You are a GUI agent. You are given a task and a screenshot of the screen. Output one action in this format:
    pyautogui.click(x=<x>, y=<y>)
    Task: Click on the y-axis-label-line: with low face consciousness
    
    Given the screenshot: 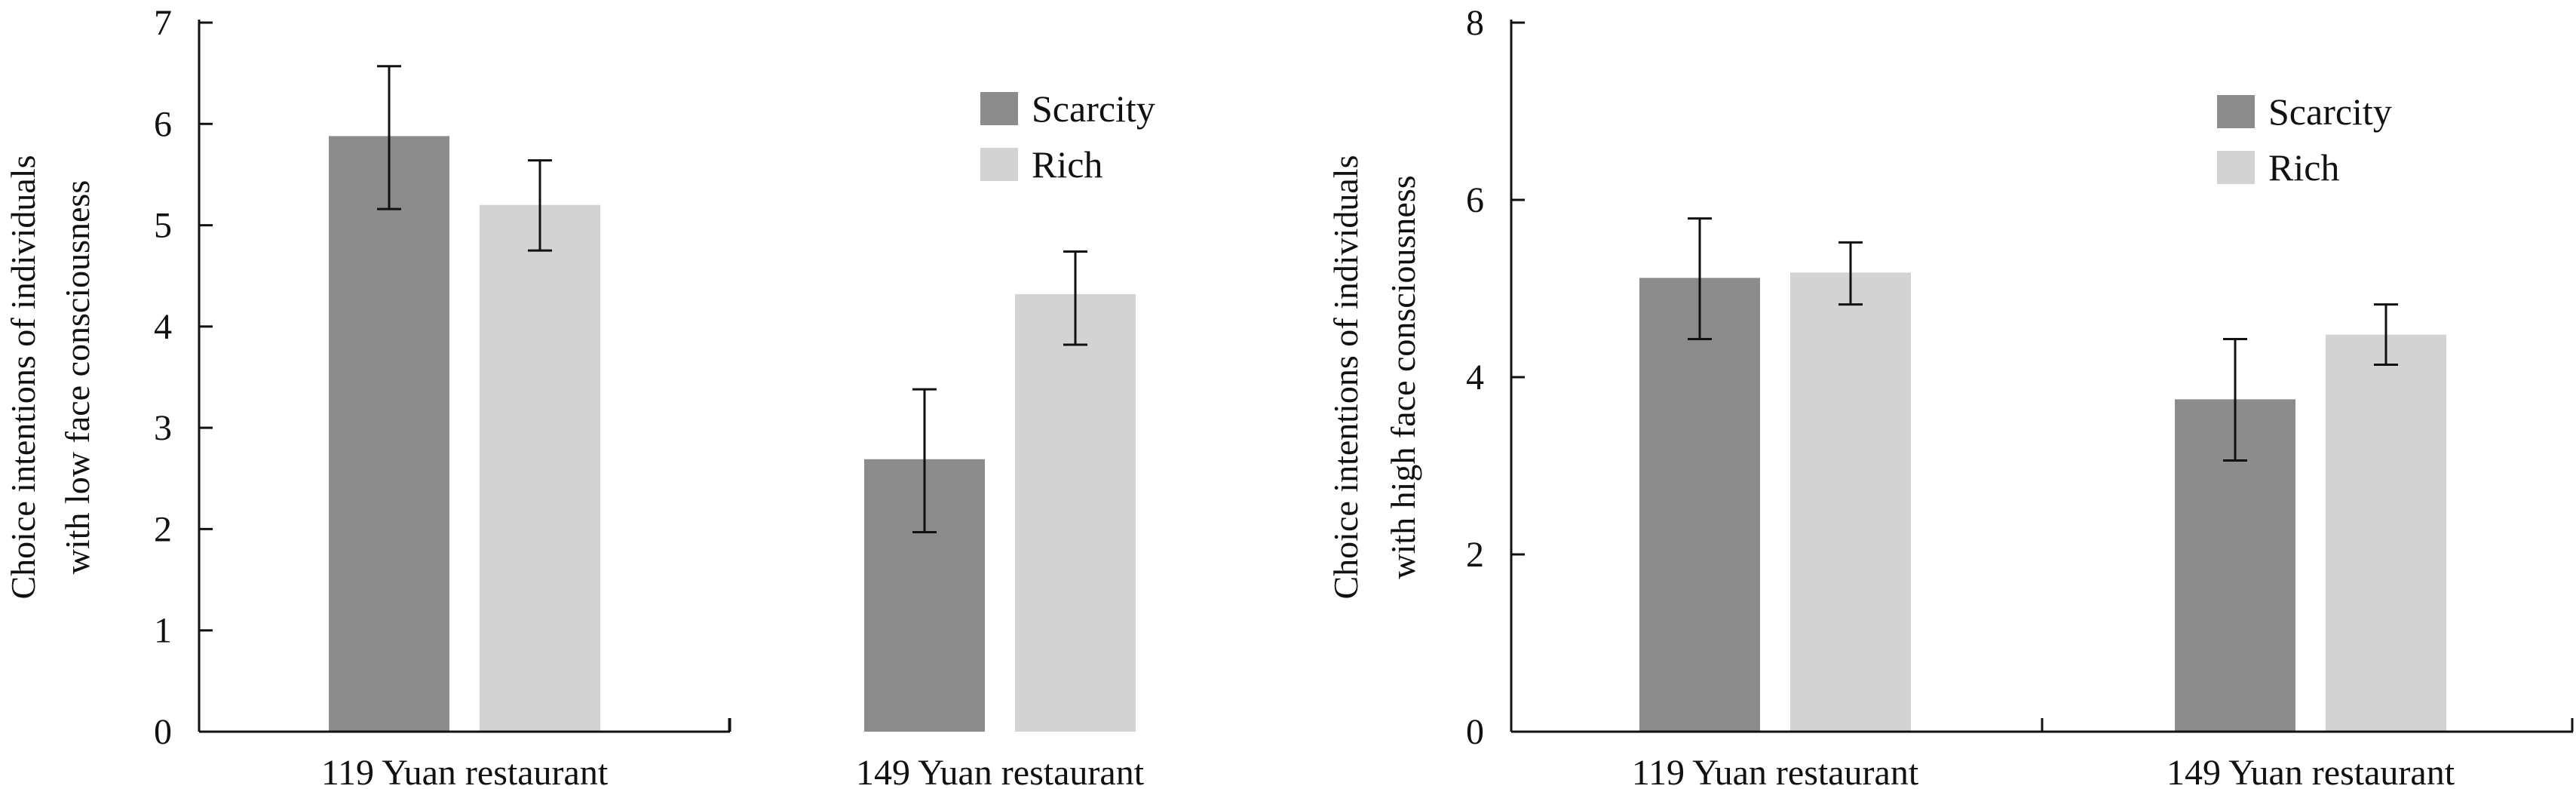 What is the action you would take?
    pyautogui.click(x=77, y=377)
    